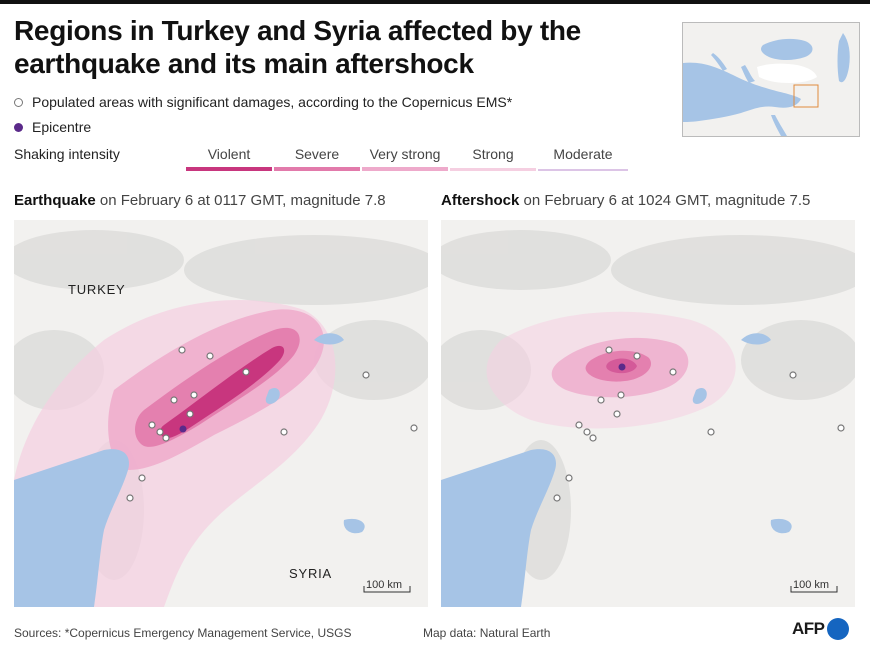 The width and height of the screenshot is (870, 649). Describe the element at coordinates (493, 158) in the screenshot. I see `intensity-strong: Strong` at that location.